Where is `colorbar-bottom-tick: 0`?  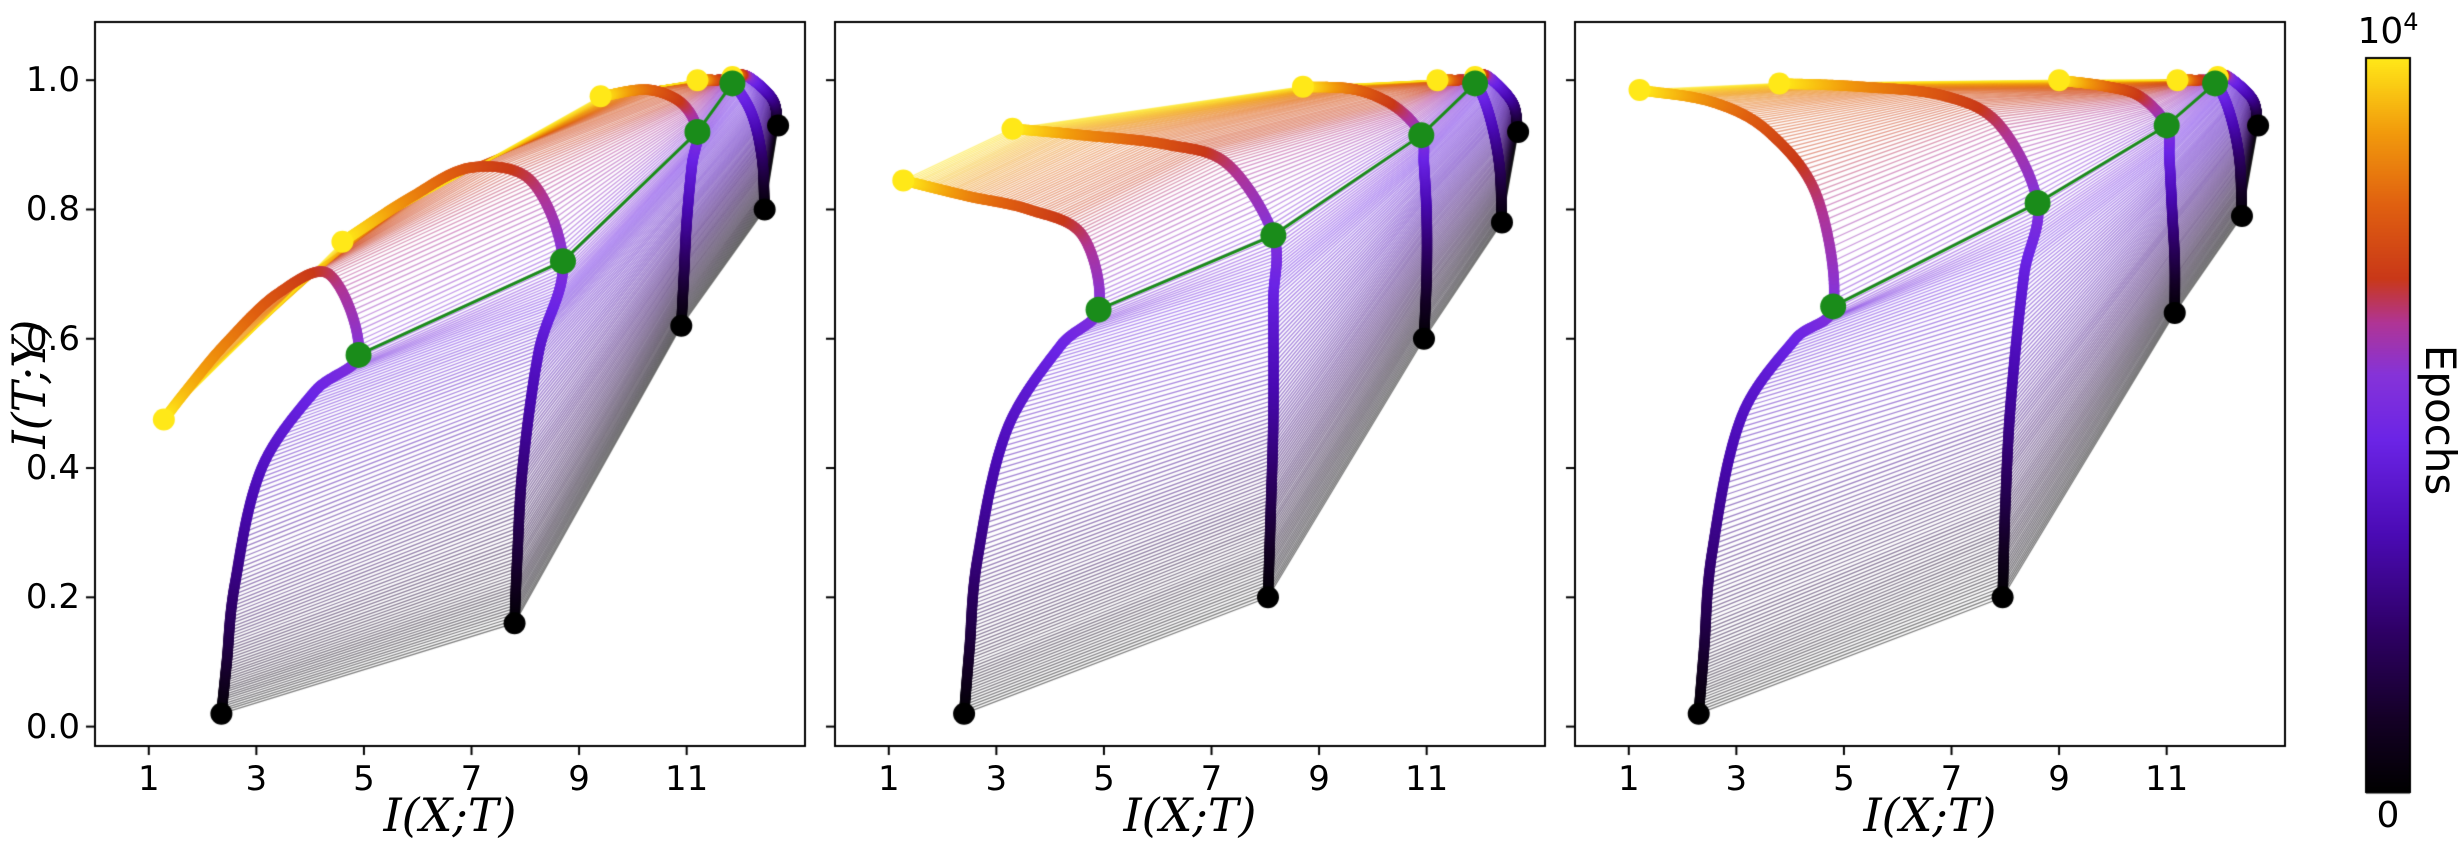
colorbar-bottom-tick: 0 is located at coordinates (2388, 815).